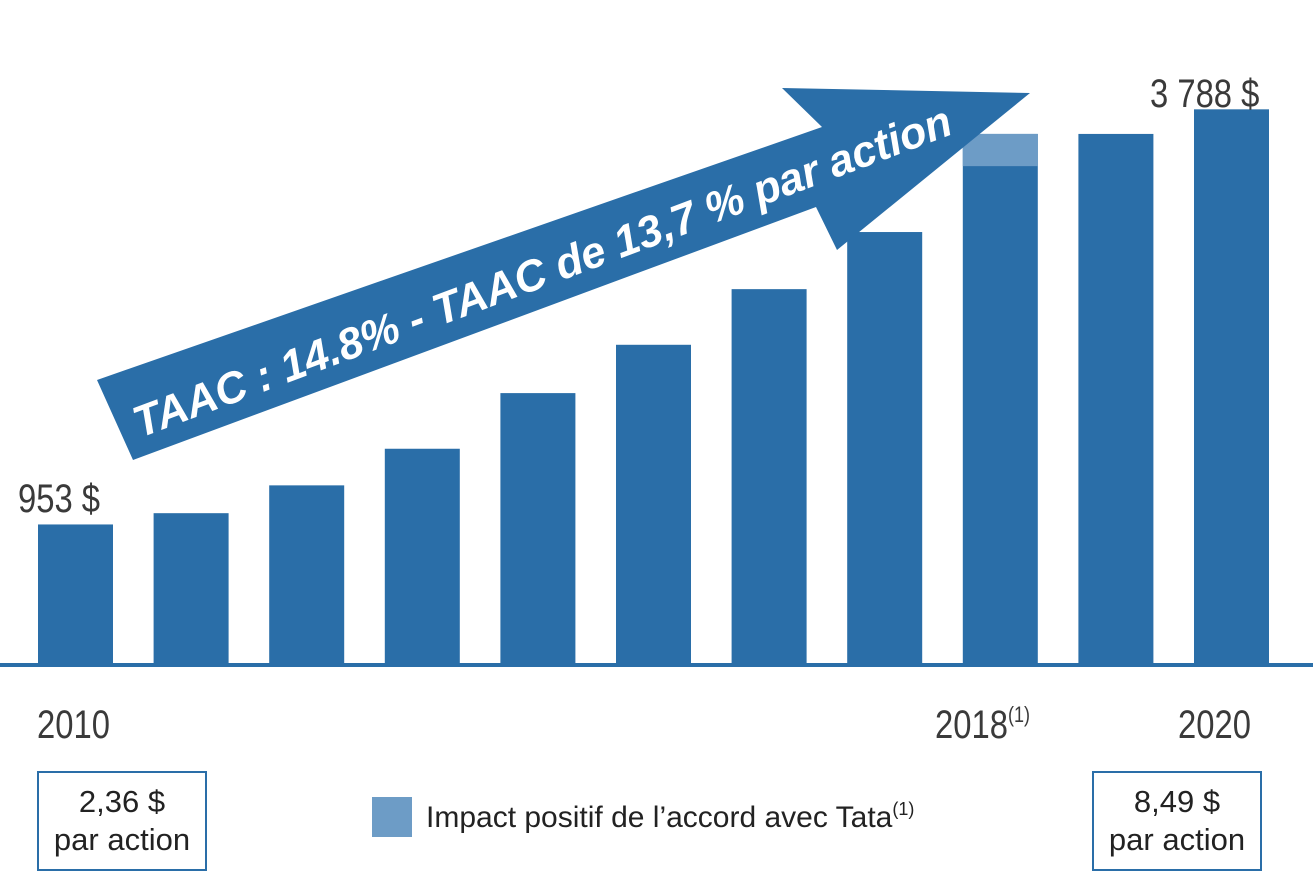 The height and width of the screenshot is (877, 1313). What do you see at coordinates (1204, 93) in the screenshot?
I see `last-bar-value-label: 3 788 $` at bounding box center [1204, 93].